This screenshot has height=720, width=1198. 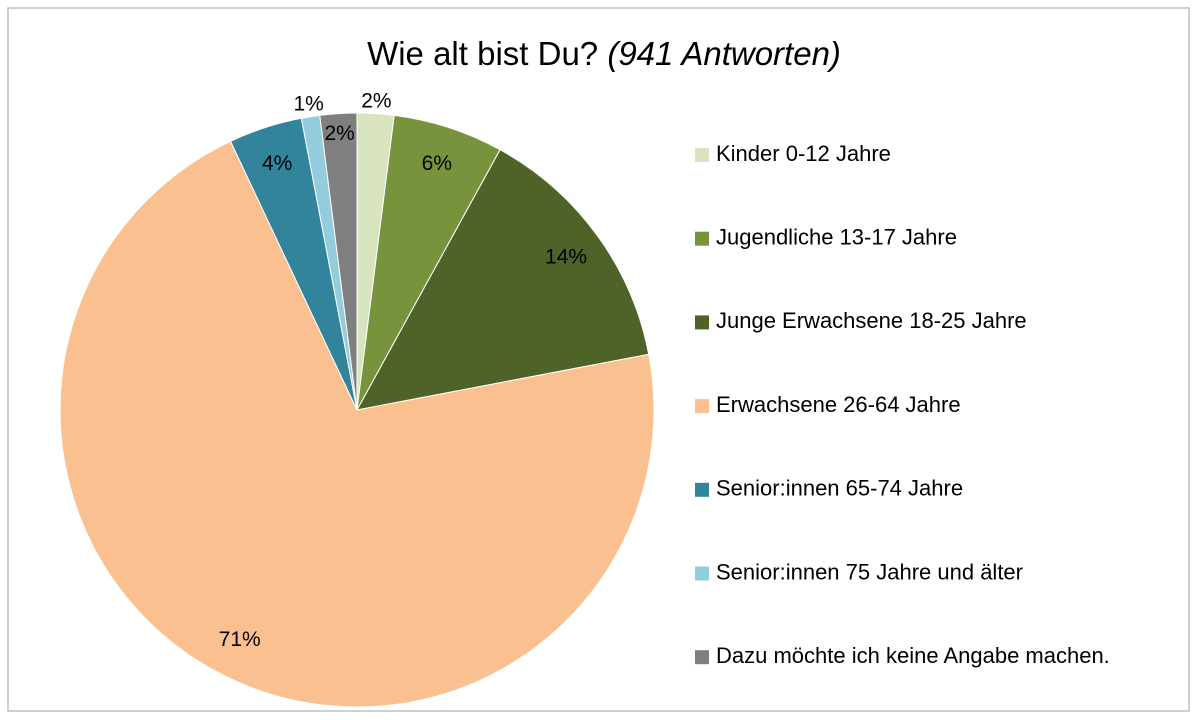 I want to click on data-label: 14%, so click(x=566, y=257).